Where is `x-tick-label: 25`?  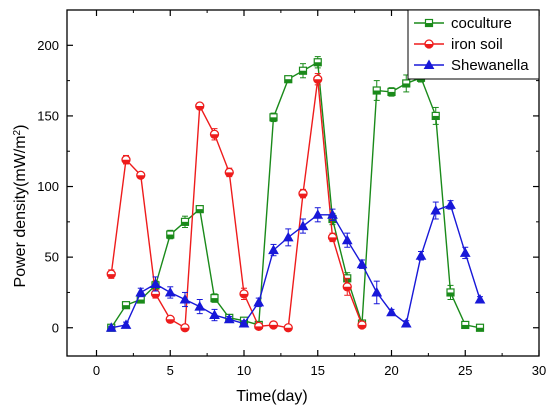 x-tick-label: 25 is located at coordinates (465, 370).